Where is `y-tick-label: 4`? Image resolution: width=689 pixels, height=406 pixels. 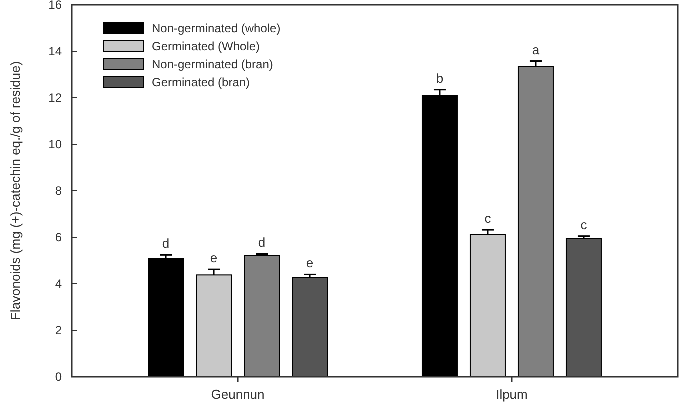
y-tick-label: 4 is located at coordinates (58, 284).